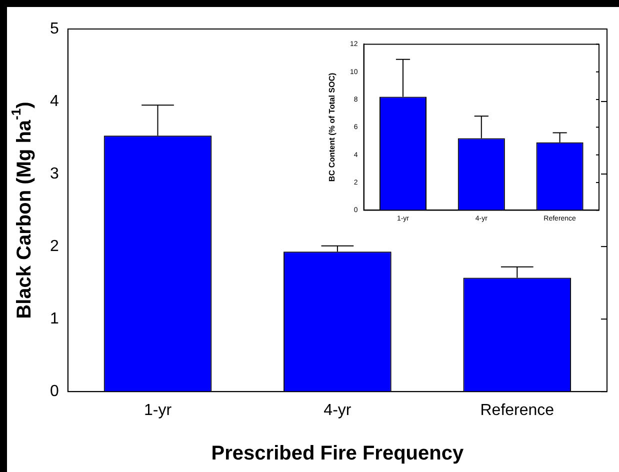 Image resolution: width=619 pixels, height=472 pixels. What do you see at coordinates (54, 319) in the screenshot?
I see `y-tick-label: 1` at bounding box center [54, 319].